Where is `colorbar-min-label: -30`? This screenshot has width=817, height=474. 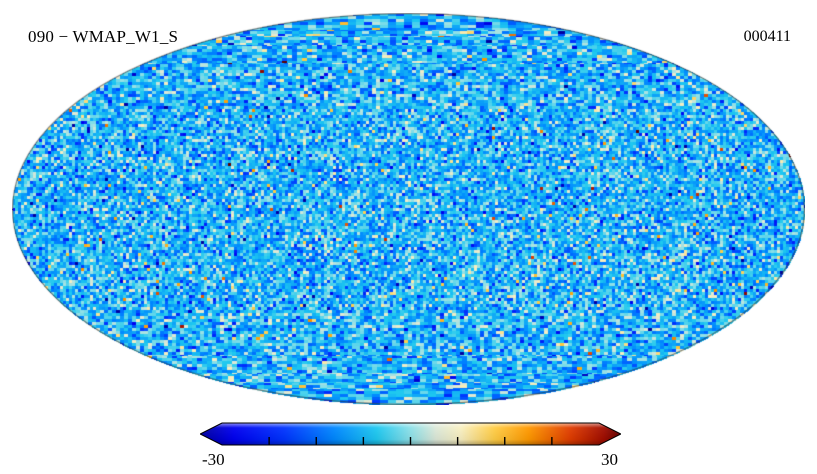 colorbar-min-label: -30 is located at coordinates (213, 459).